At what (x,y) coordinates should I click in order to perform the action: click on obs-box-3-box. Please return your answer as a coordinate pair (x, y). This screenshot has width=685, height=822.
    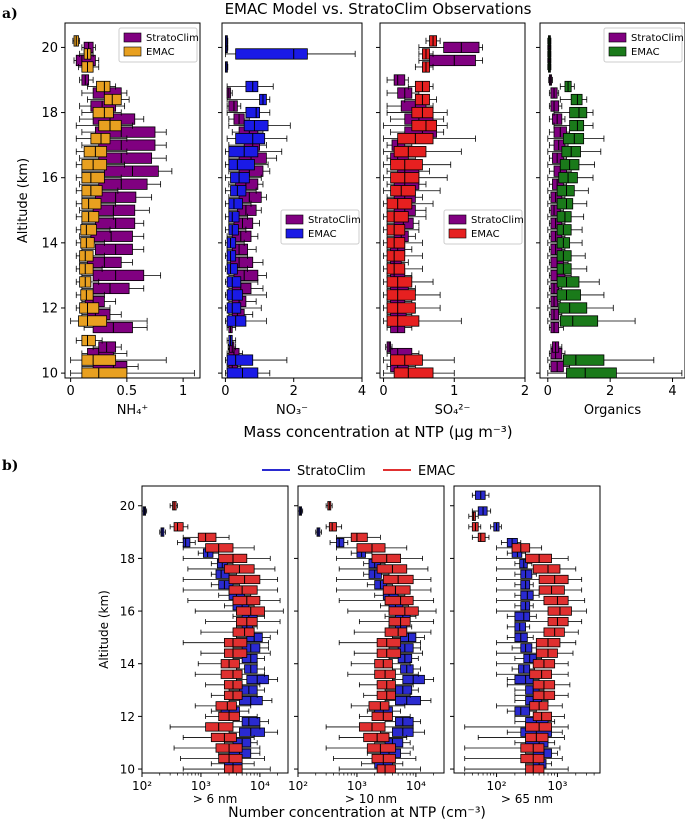
    Looking at the image, I should click on (555, 327).